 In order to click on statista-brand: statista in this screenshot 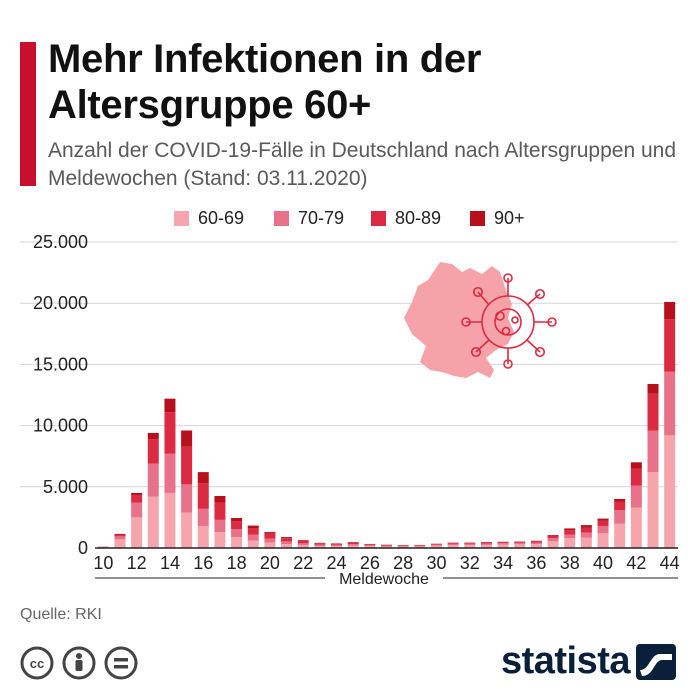, I will do `click(588, 661)`.